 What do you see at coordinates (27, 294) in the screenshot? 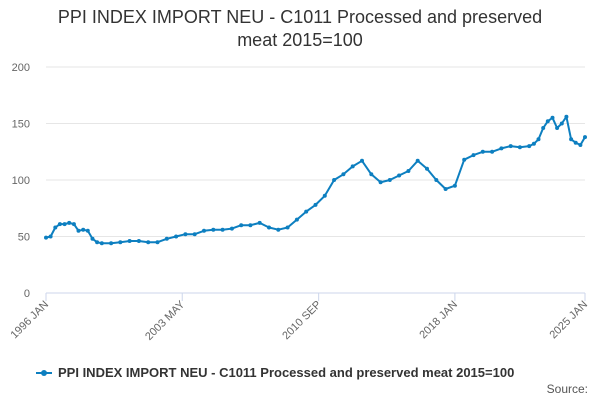
I see `y-tick-label-0: 0` at bounding box center [27, 294].